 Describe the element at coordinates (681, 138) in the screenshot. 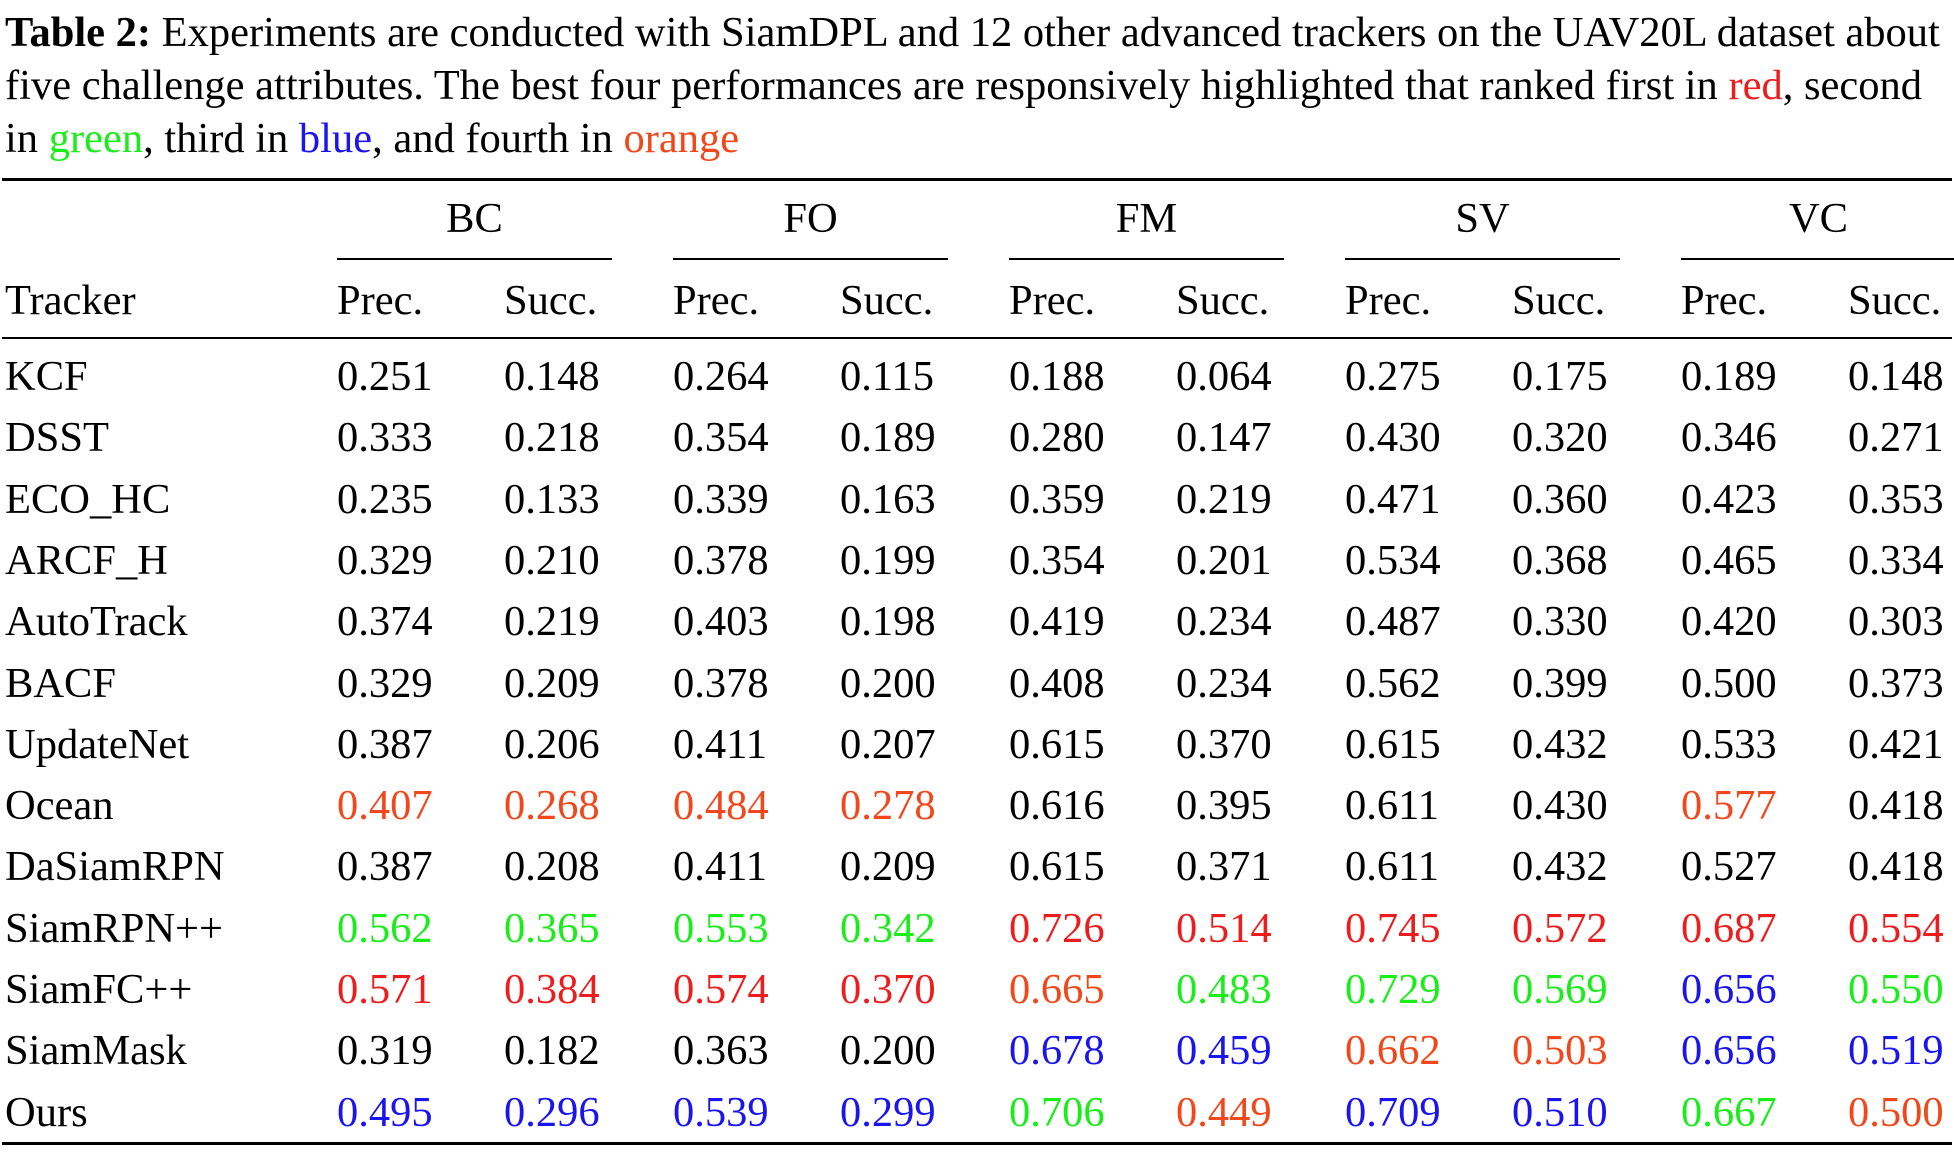

I see `caption-orange-word: orange` at that location.